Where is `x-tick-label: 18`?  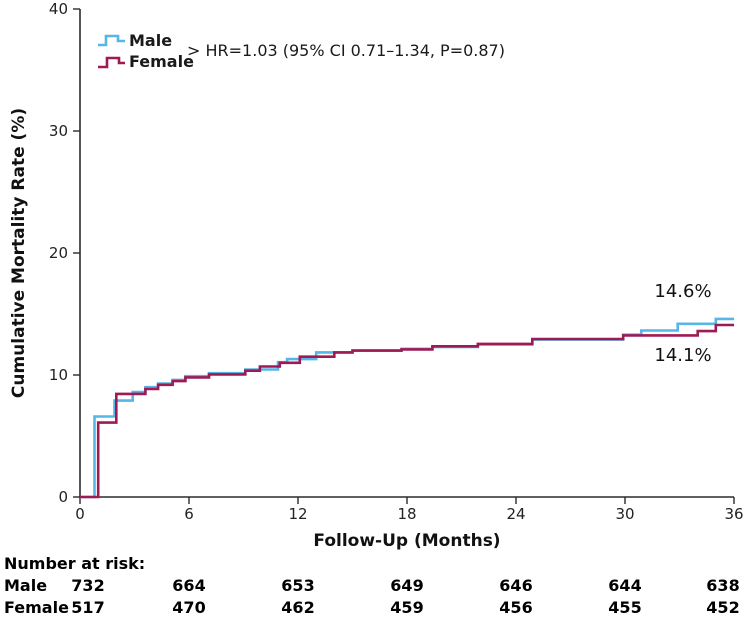
x-tick-label: 18 is located at coordinates (406, 514).